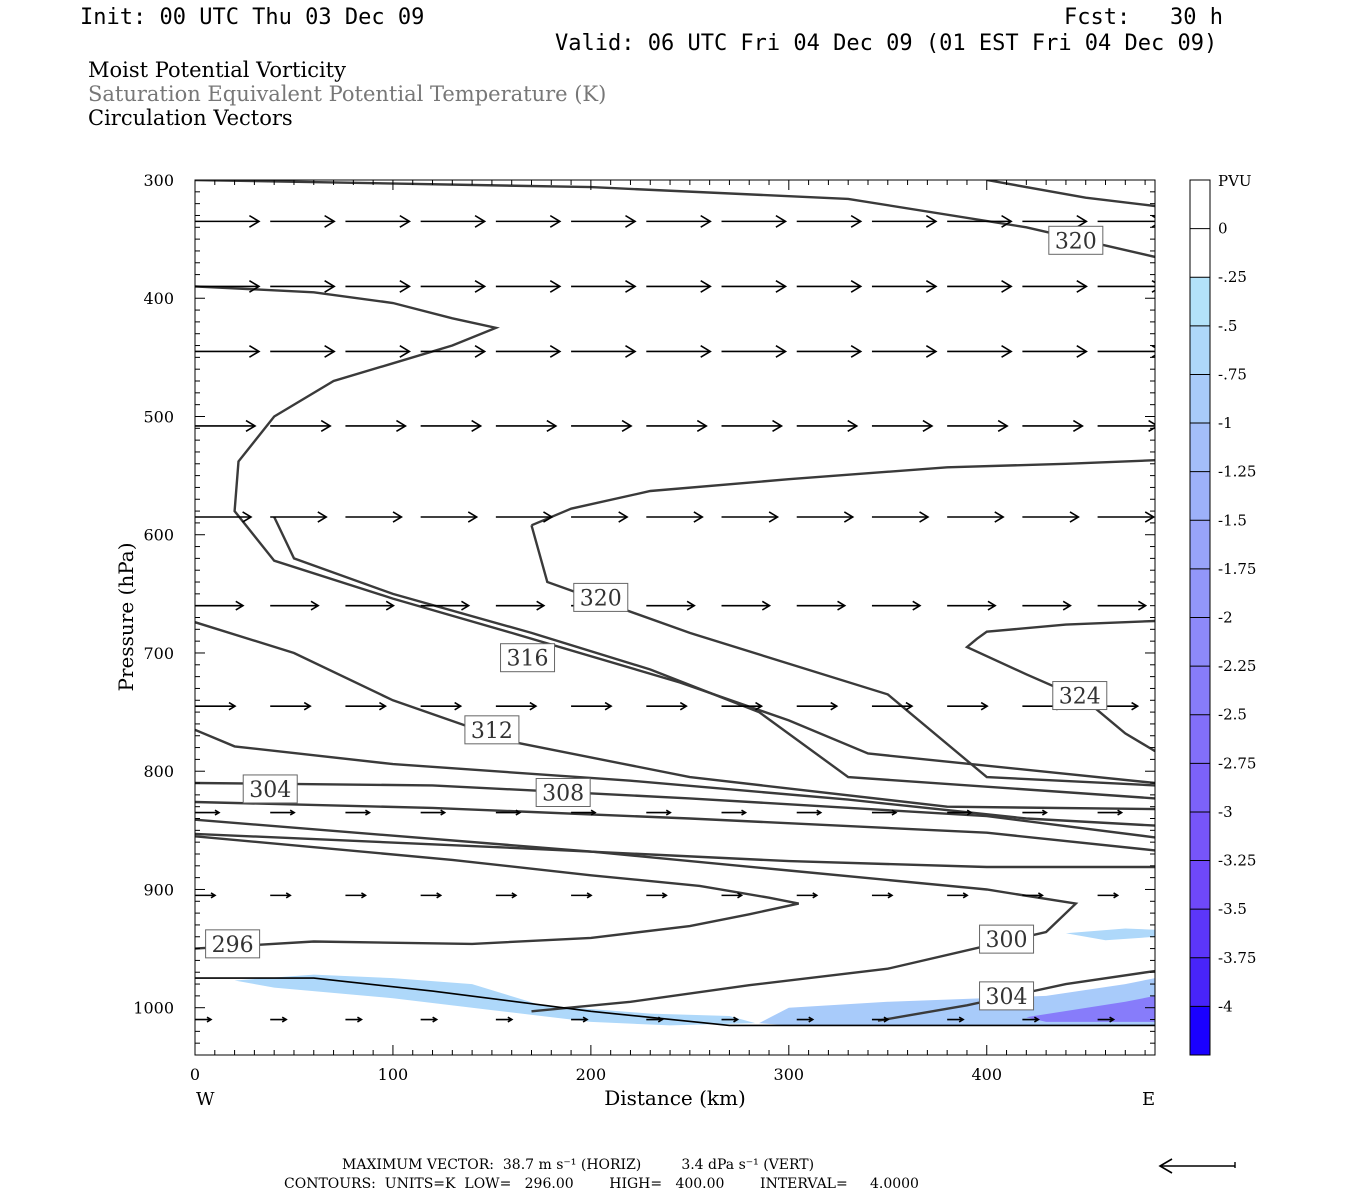 The width and height of the screenshot is (1350, 1200). What do you see at coordinates (528, 658) in the screenshot?
I see `contour-label: 316` at bounding box center [528, 658].